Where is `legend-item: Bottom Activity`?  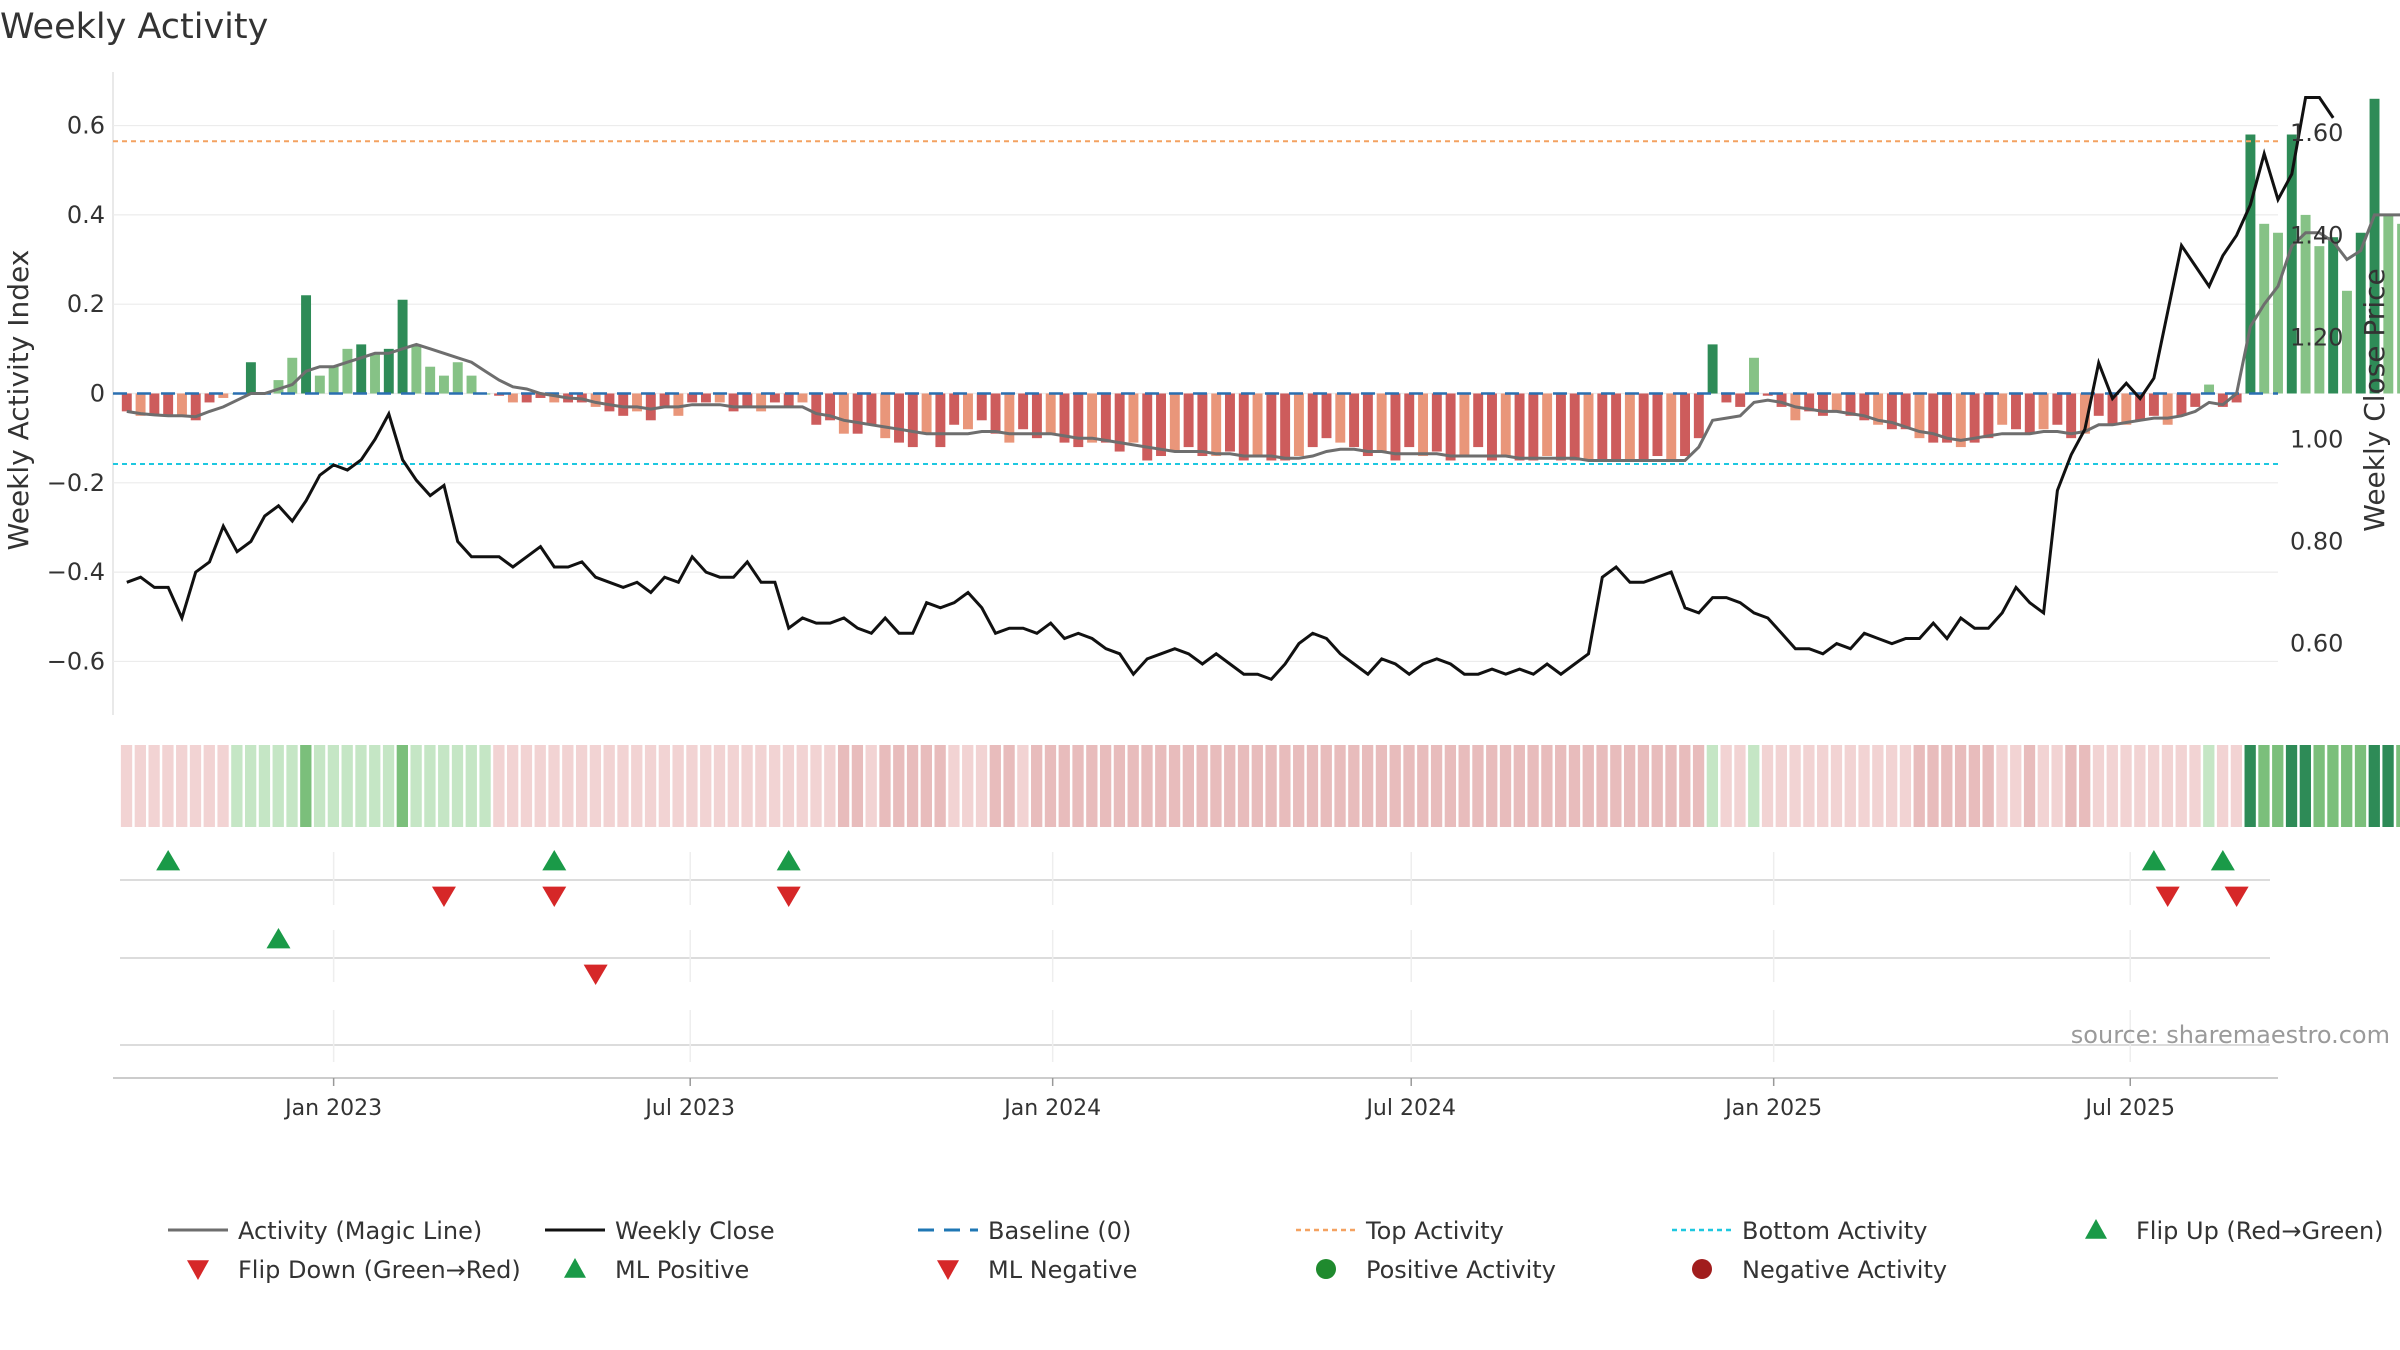
legend-item: Bottom Activity is located at coordinates (1799, 1231).